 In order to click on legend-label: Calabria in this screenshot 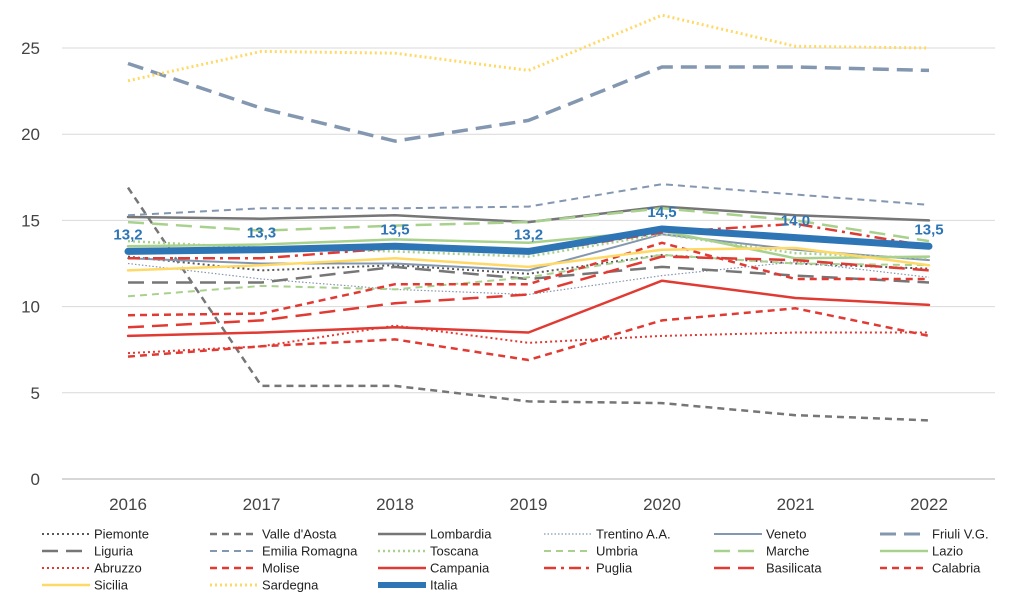, I will do `click(956, 568)`.